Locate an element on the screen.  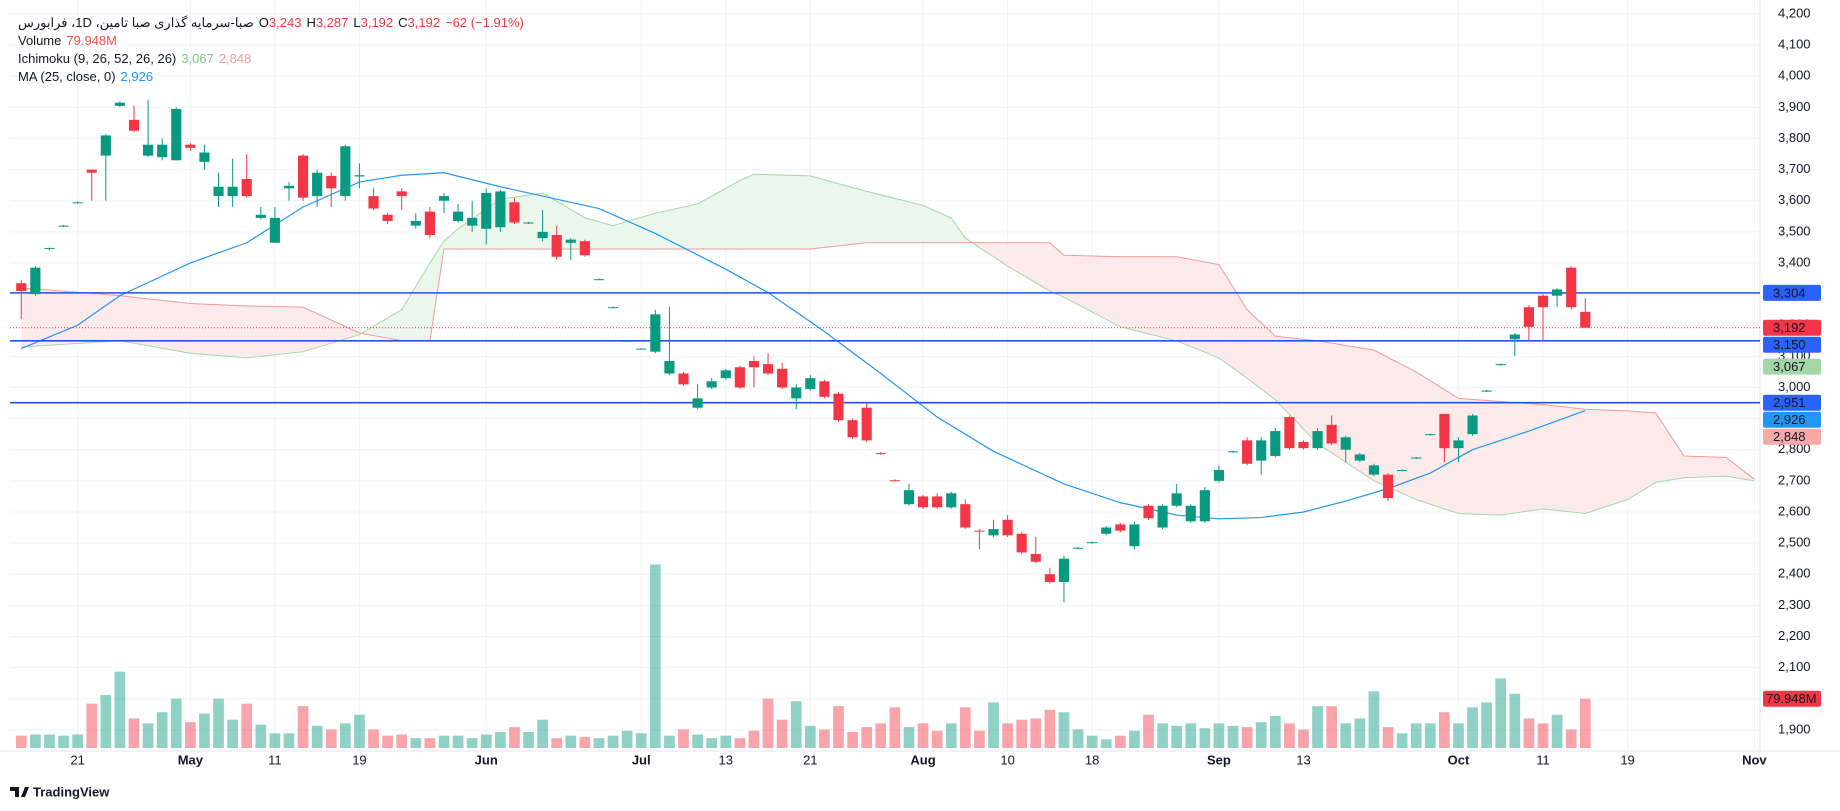
y-tick-label: 3,800 is located at coordinates (1794, 137).